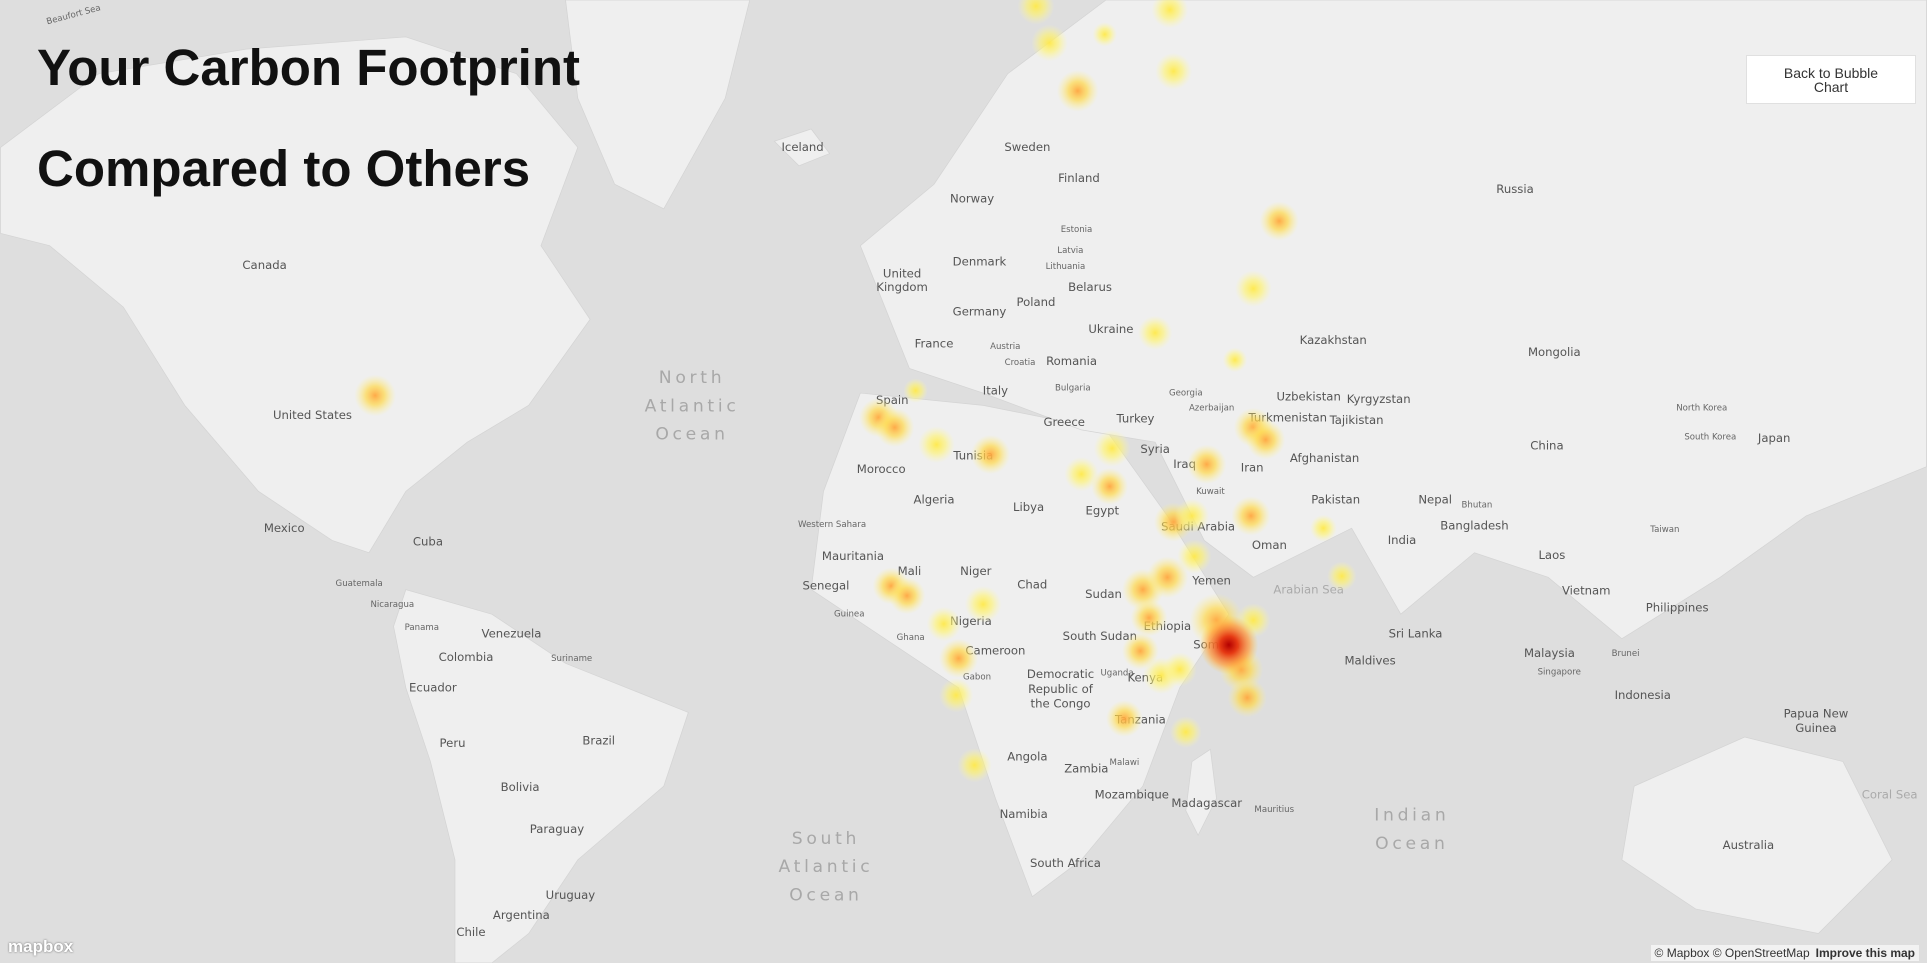  Describe the element at coordinates (1079, 178) in the screenshot. I see `map-label: Finland` at that location.